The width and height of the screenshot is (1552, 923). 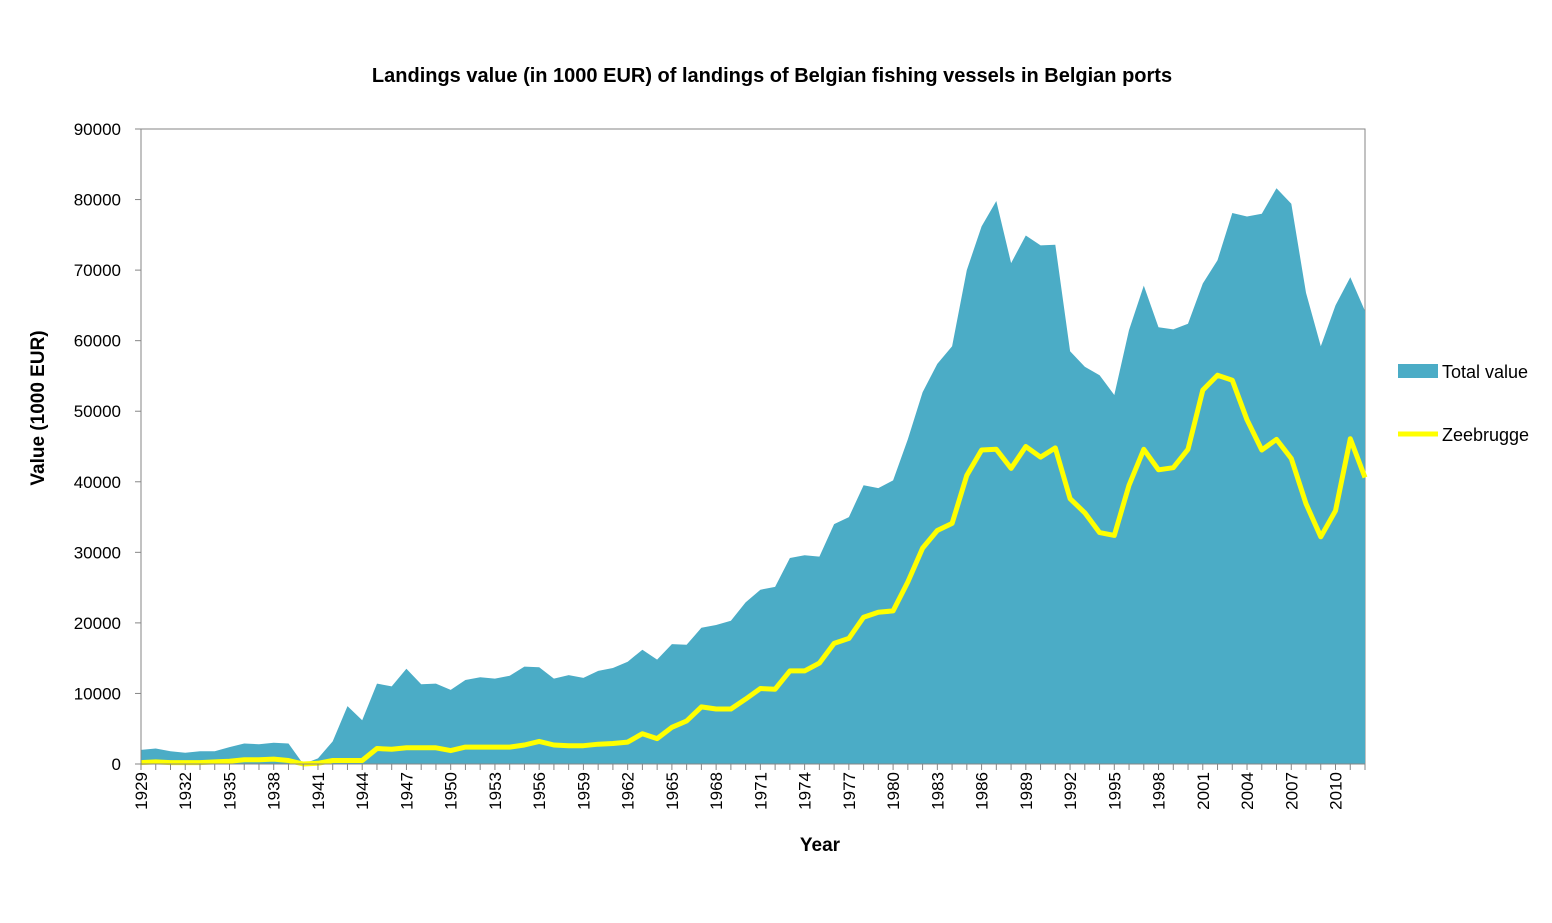 I want to click on x-tick-label: 1965, so click(x=672, y=791).